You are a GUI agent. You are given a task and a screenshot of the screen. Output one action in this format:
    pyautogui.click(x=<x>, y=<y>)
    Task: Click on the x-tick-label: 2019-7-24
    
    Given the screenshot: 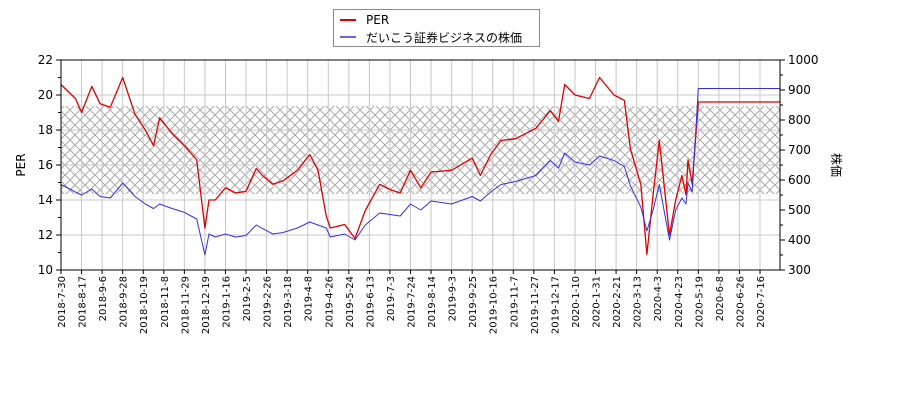 What is the action you would take?
    pyautogui.click(x=412, y=302)
    